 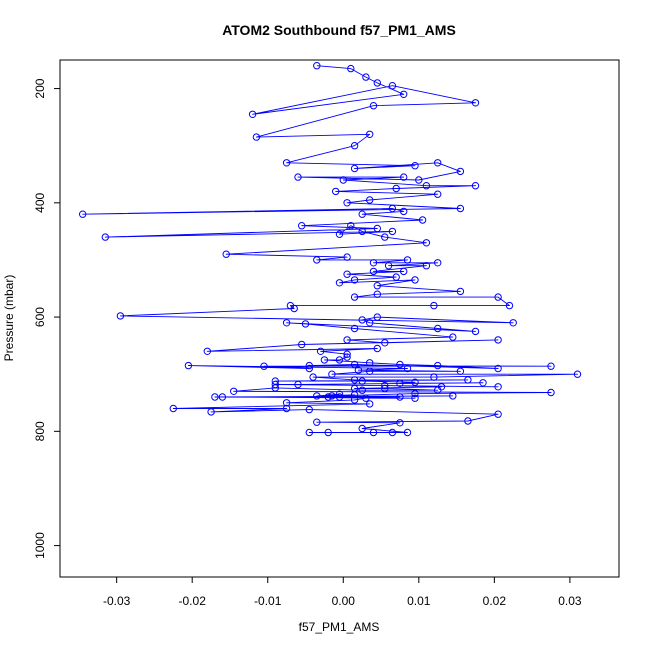 What do you see at coordinates (339, 627) in the screenshot?
I see `x-axis-label: f57_PM1_AMS` at bounding box center [339, 627].